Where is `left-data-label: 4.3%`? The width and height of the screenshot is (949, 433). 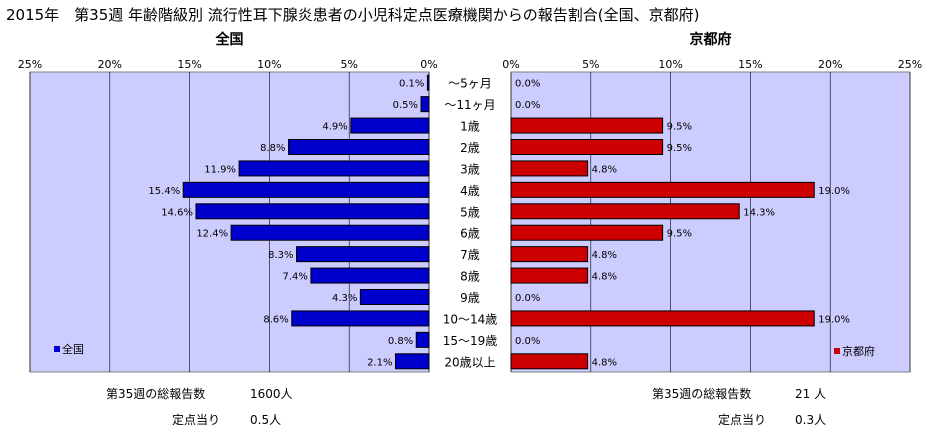
left-data-label: 4.3% is located at coordinates (344, 298).